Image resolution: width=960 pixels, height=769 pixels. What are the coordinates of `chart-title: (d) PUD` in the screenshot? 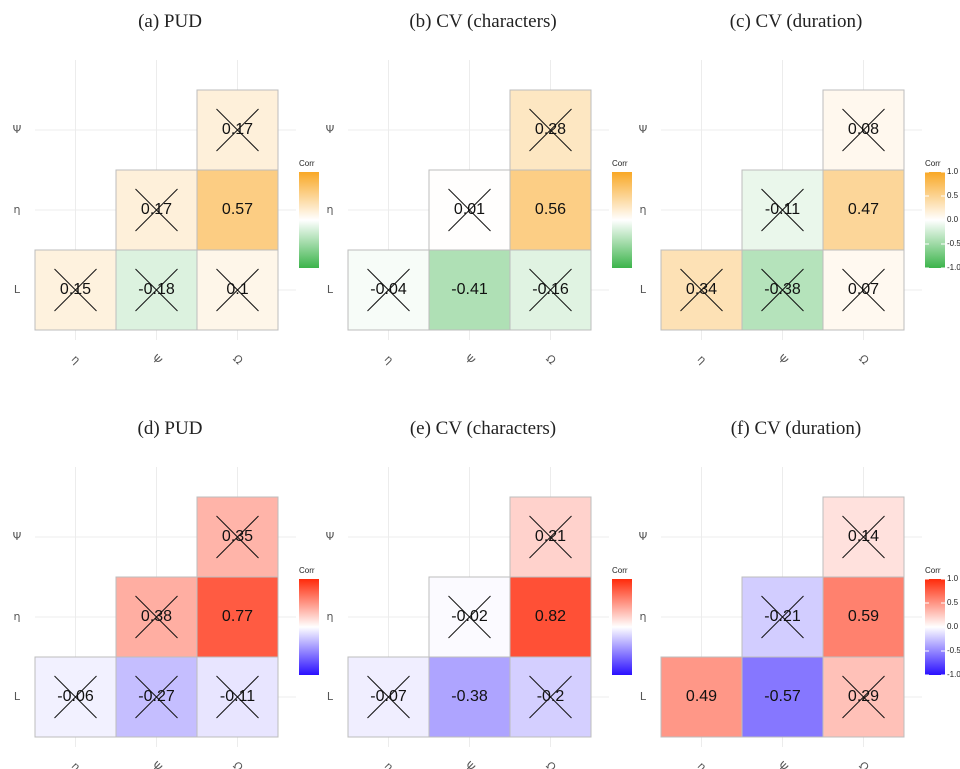 It's located at (170, 428).